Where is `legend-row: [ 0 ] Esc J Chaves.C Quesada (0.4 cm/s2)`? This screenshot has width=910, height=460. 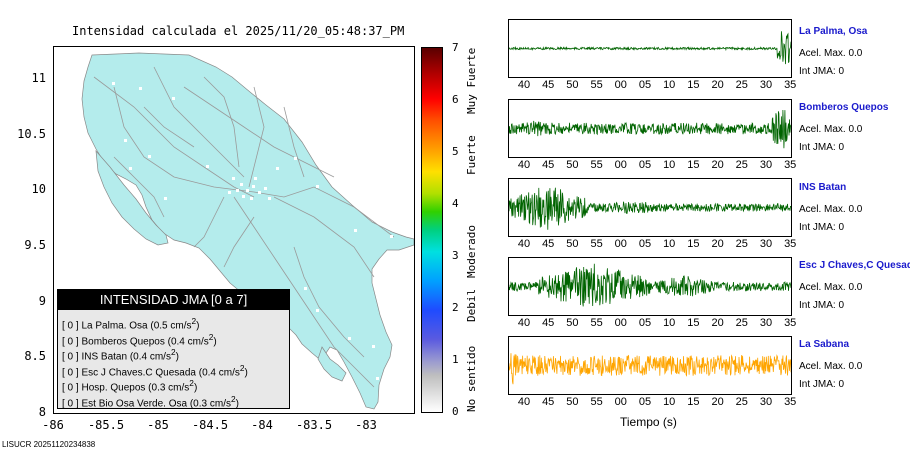
legend-row: [ 0 ] Esc J Chaves.C Quesada (0.4 cm/s2) is located at coordinates (173, 369).